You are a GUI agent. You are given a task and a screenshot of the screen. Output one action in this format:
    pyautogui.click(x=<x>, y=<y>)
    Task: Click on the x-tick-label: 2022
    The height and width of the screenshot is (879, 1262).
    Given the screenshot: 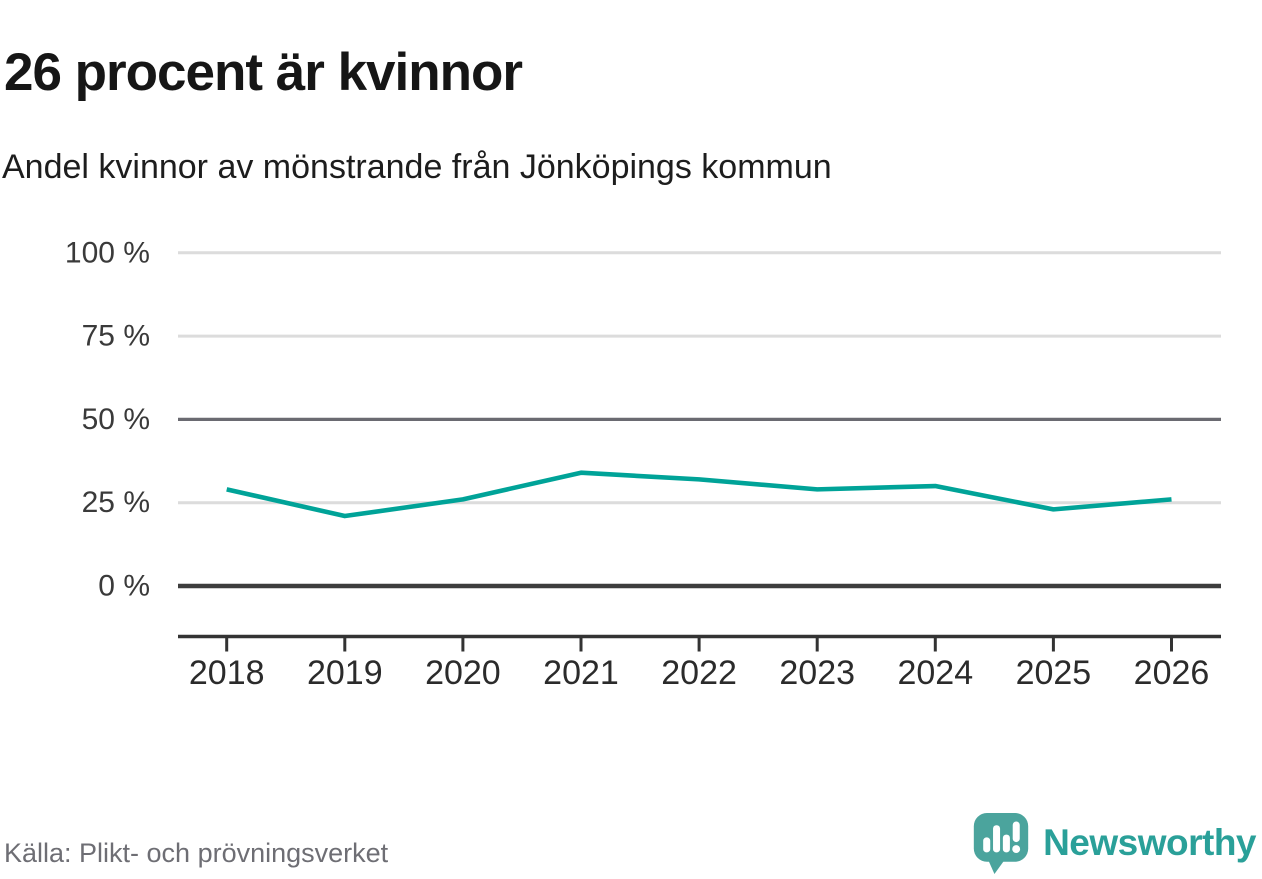 What is the action you would take?
    pyautogui.click(x=699, y=673)
    